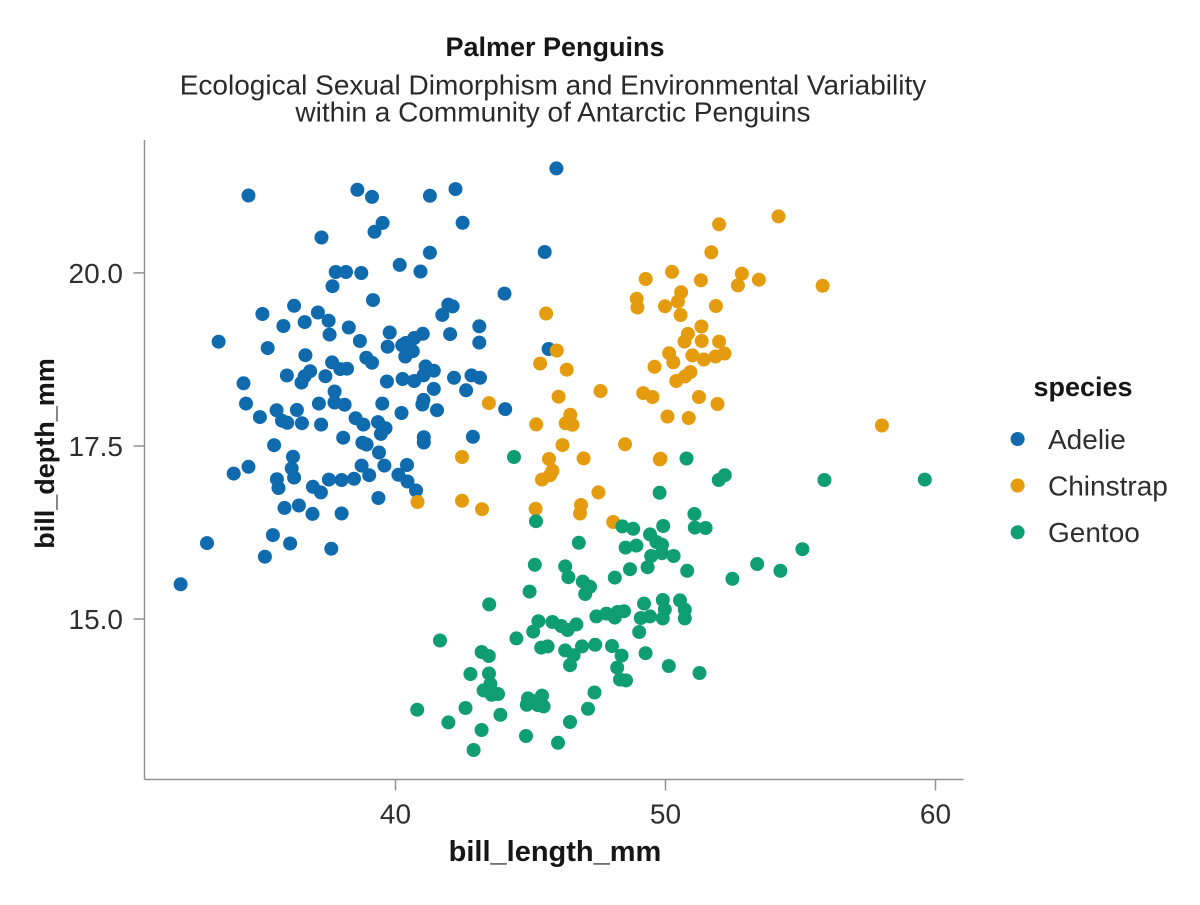 The width and height of the screenshot is (1200, 905). What do you see at coordinates (935, 814) in the screenshot?
I see `svg-text: 60` at bounding box center [935, 814].